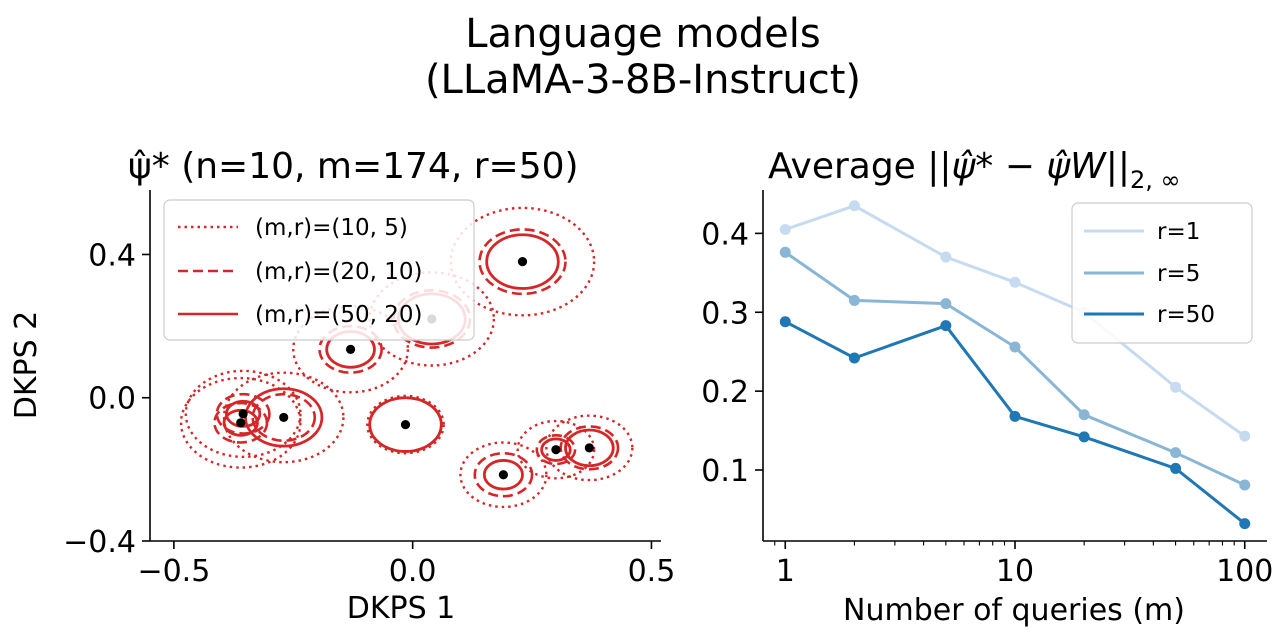 The image size is (1280, 643). Describe the element at coordinates (331, 228) in the screenshot. I see `legend-label-10-5: (m,r)=(10, 5)` at that location.